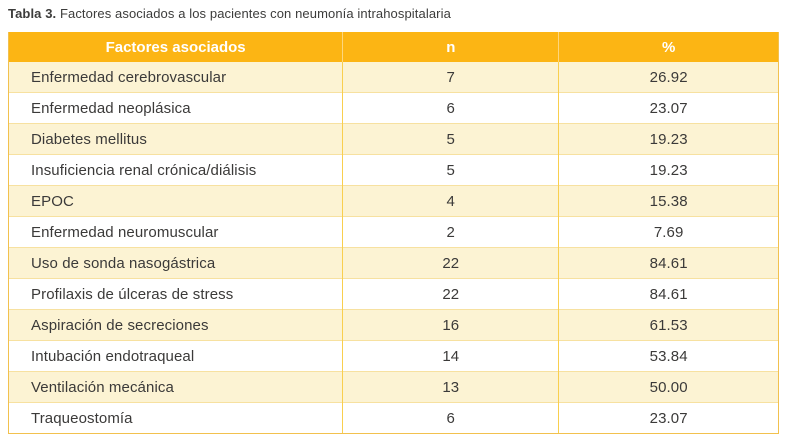 The height and width of the screenshot is (443, 795). Describe the element at coordinates (176, 139) in the screenshot. I see `cell-factor: Diabetes mellitus` at that location.